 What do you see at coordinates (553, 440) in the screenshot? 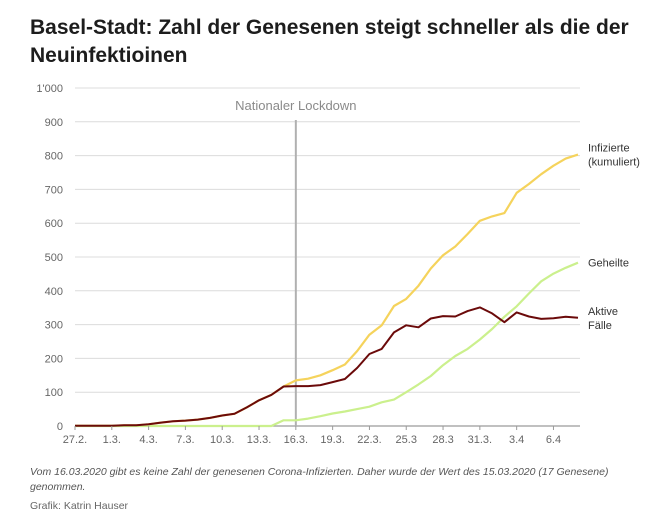
I see `x-tick-label: 6.4` at bounding box center [553, 440].